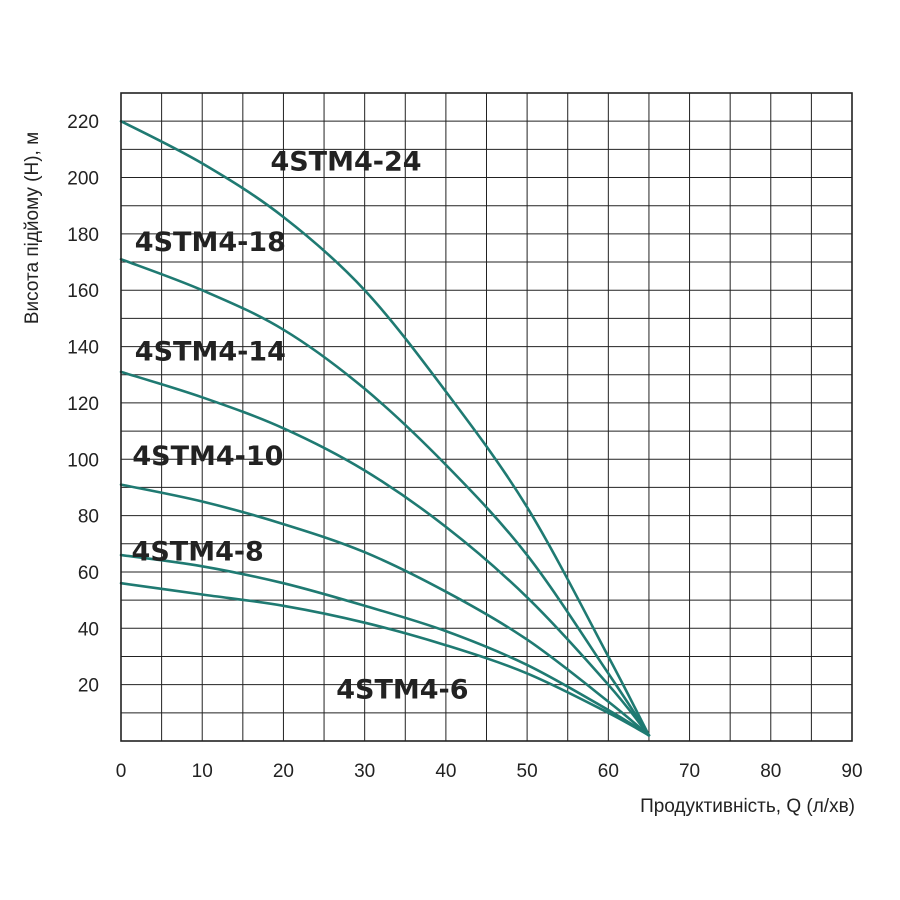  What do you see at coordinates (83, 122) in the screenshot?
I see `y-tick-label: 220` at bounding box center [83, 122].